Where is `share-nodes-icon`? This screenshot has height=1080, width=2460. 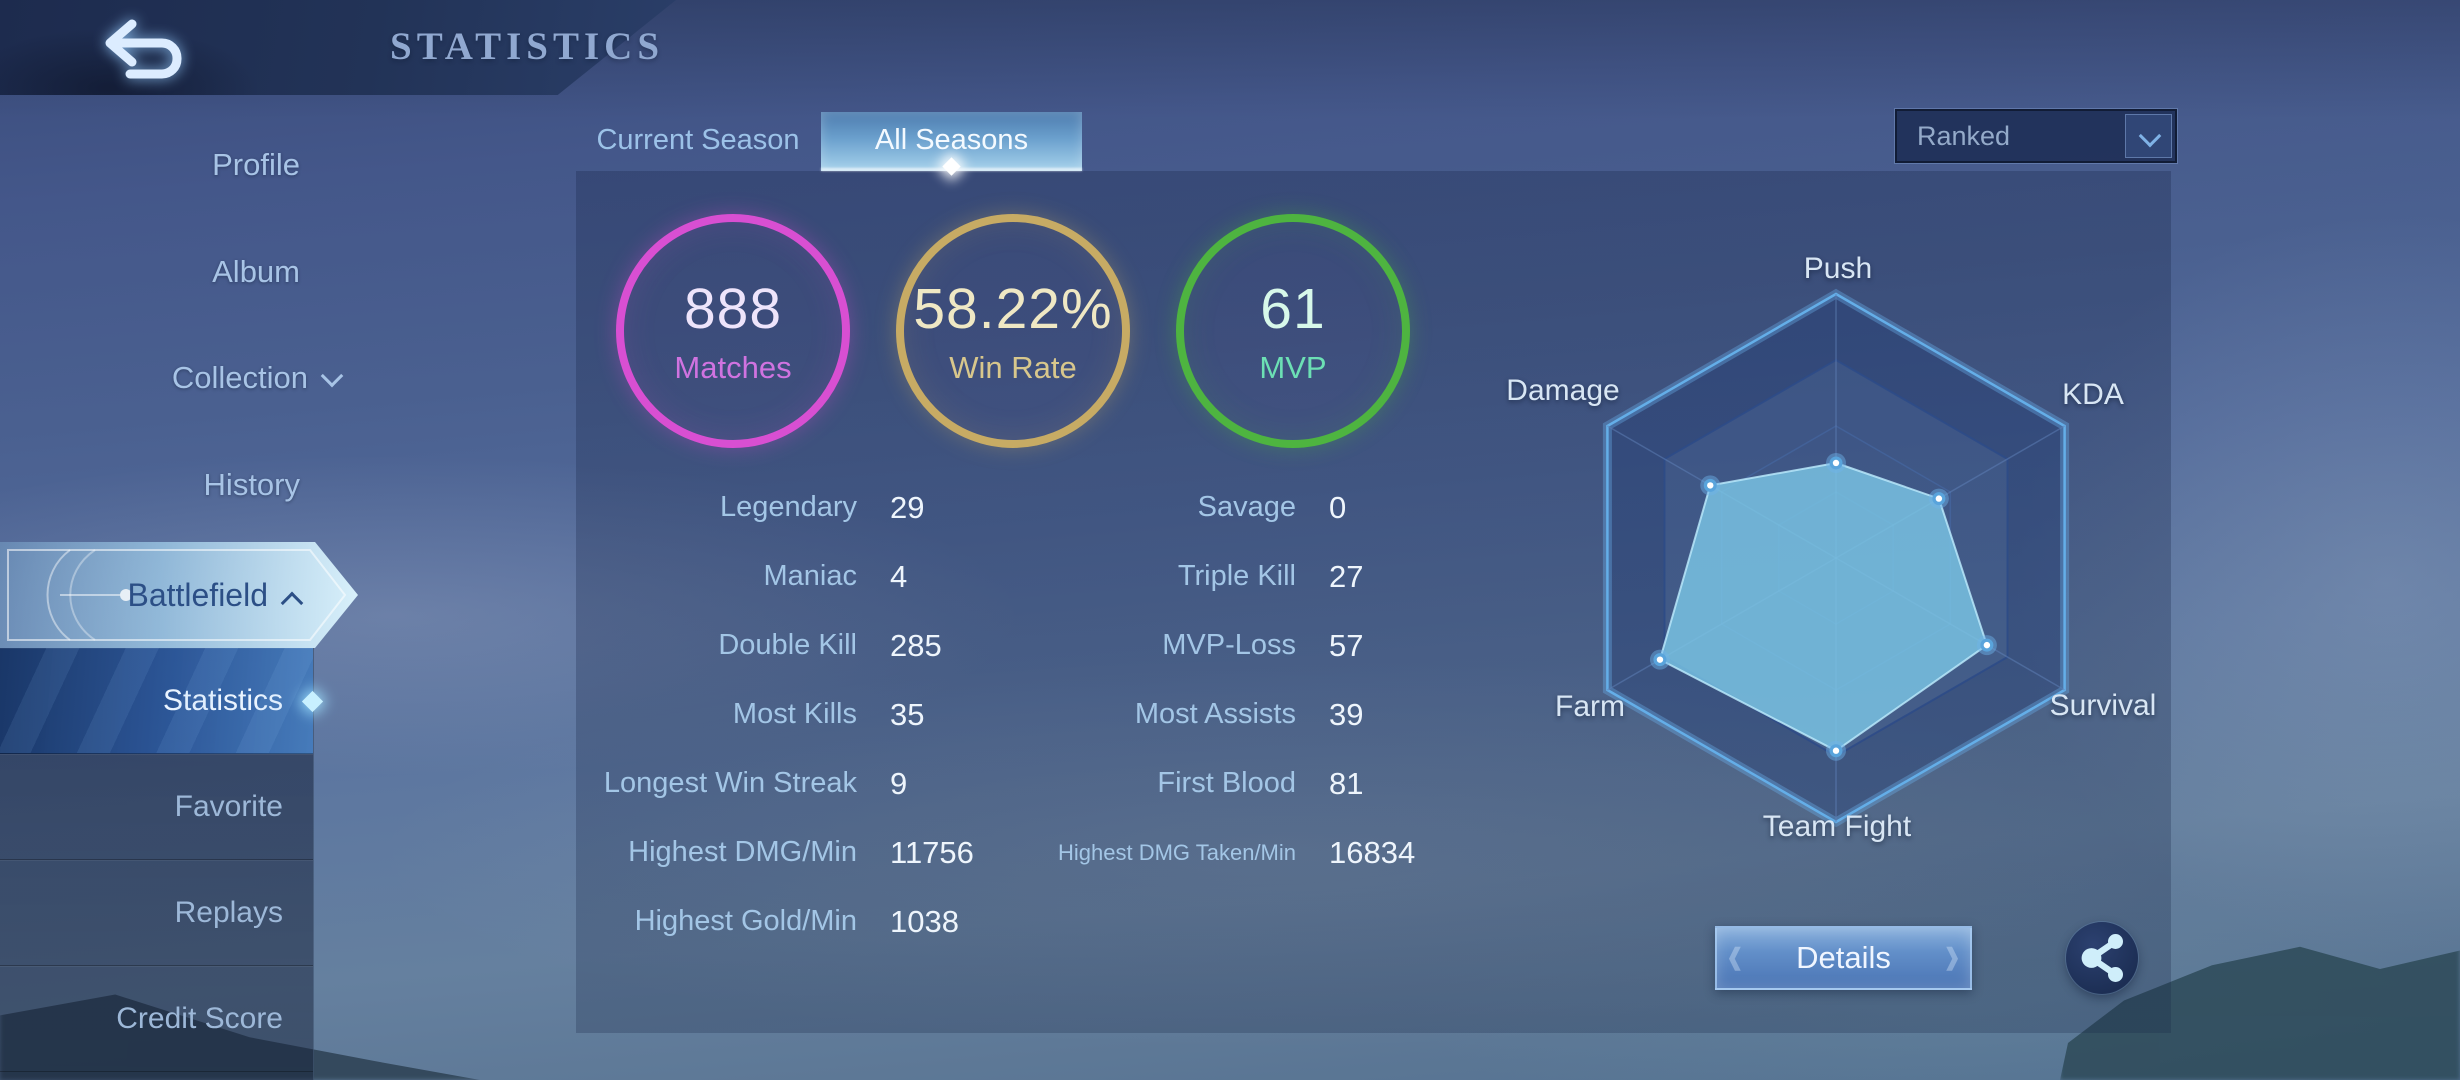
share-nodes-icon is located at coordinates (2102, 958).